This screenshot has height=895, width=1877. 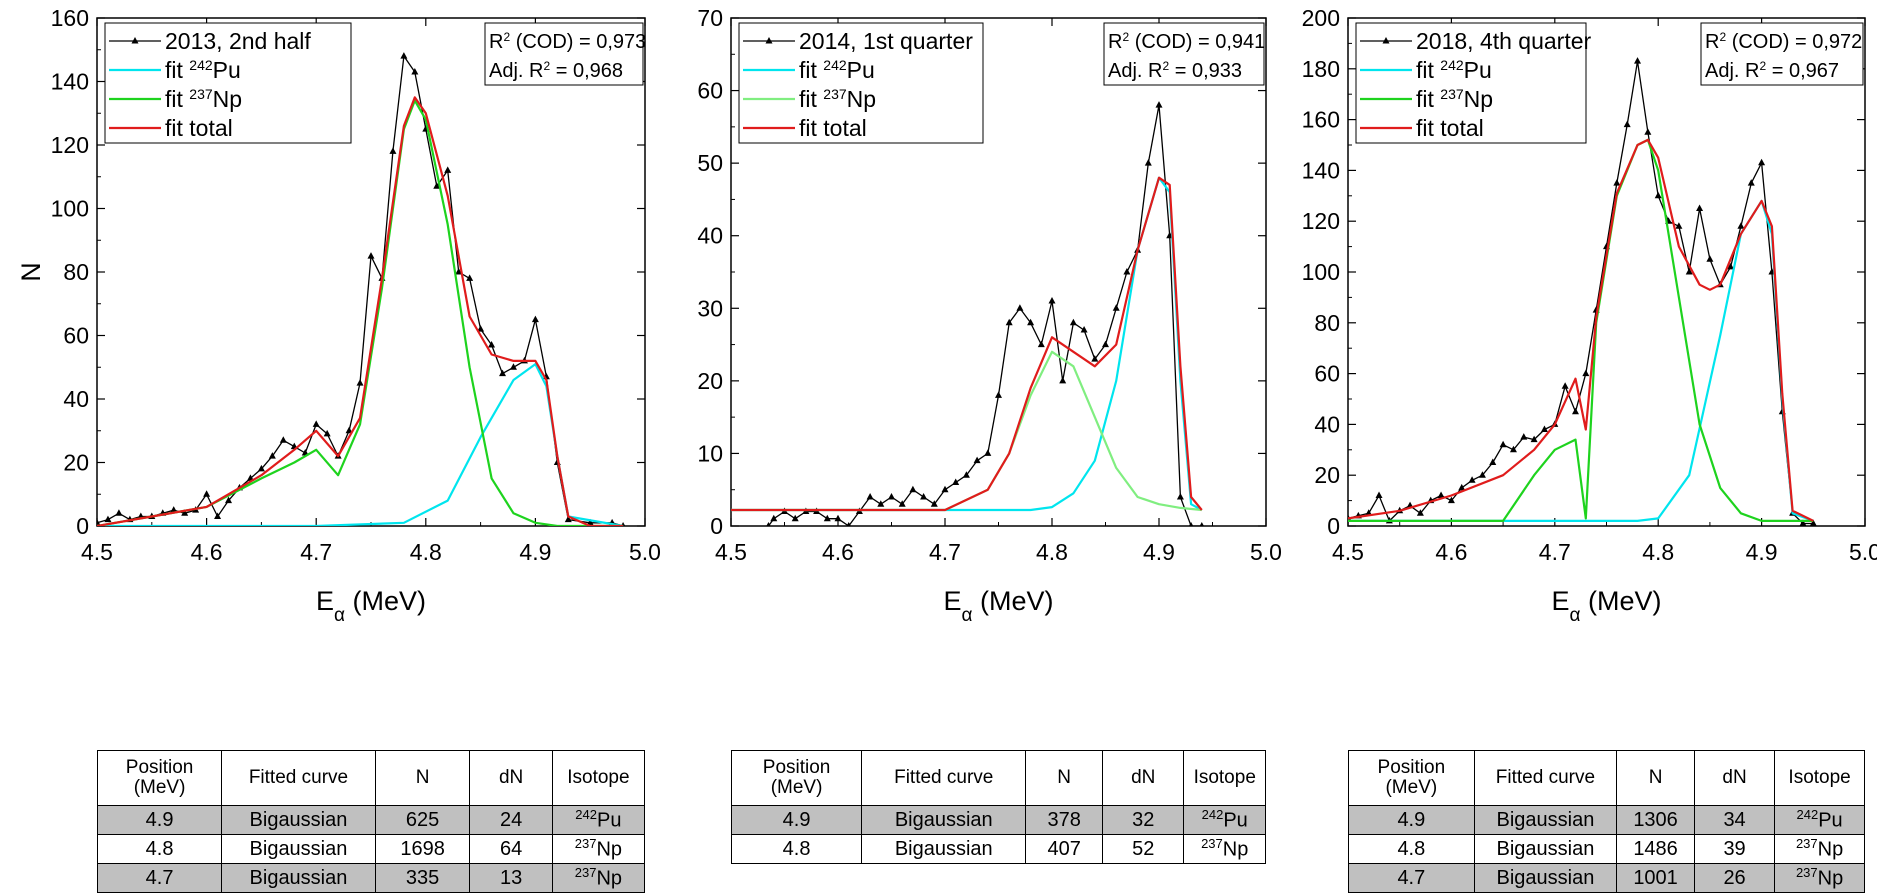 What do you see at coordinates (710, 308) in the screenshot?
I see `y-tick-label: 30` at bounding box center [710, 308].